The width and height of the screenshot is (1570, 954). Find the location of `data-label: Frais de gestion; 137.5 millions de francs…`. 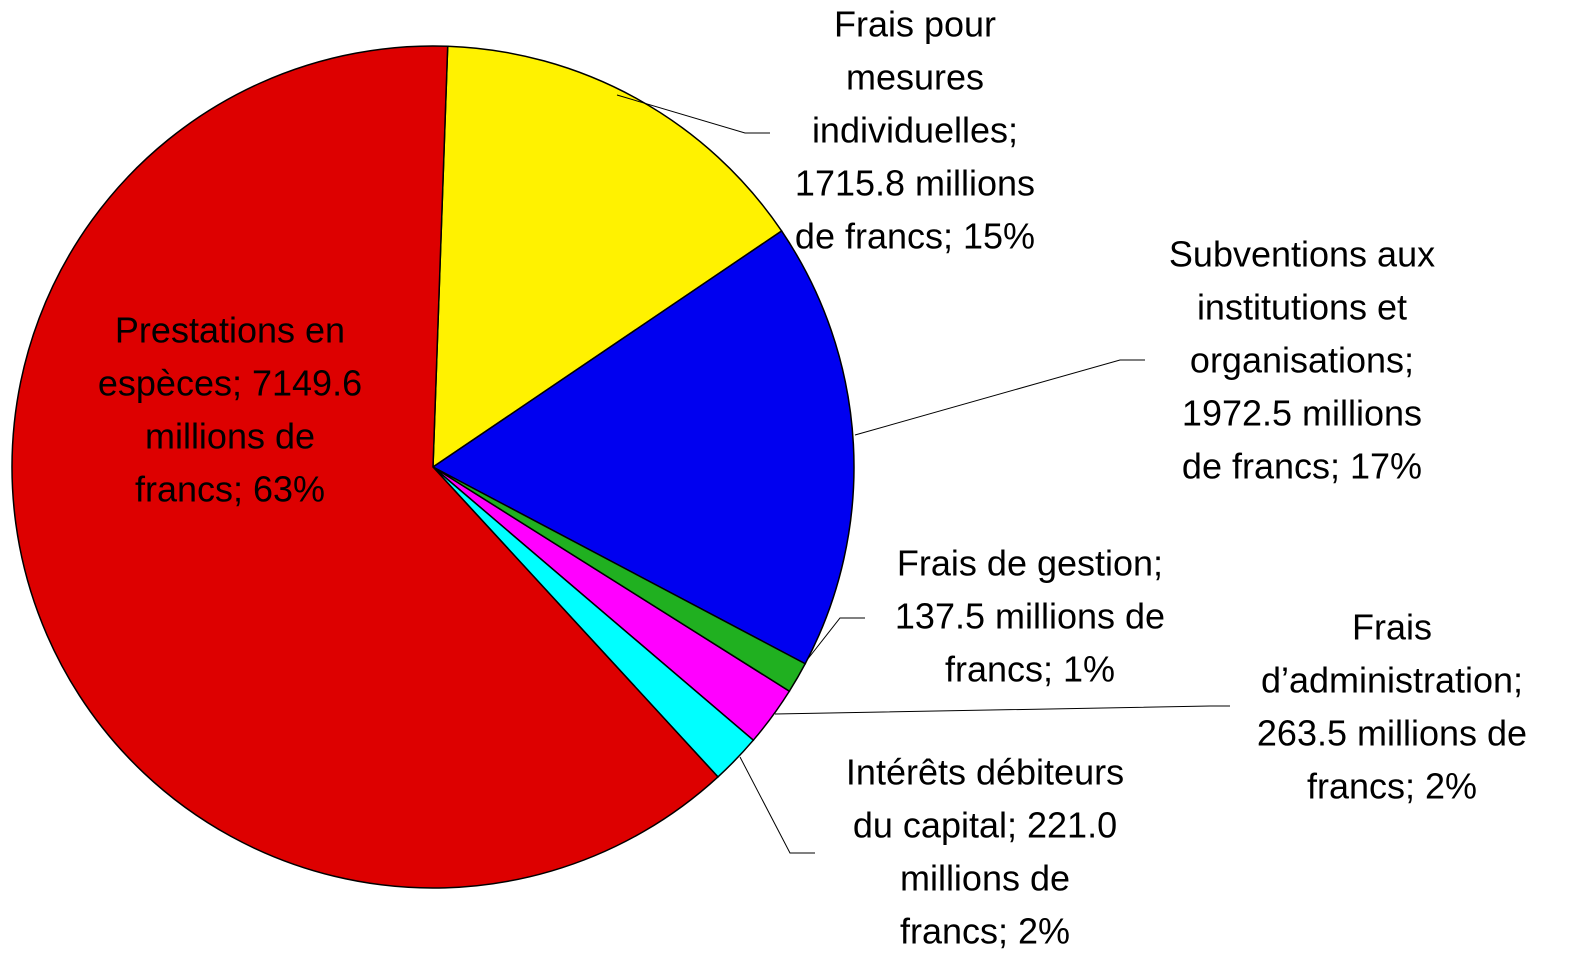

data-label: Frais de gestion; 137.5 millions de francs… is located at coordinates (1030, 616).